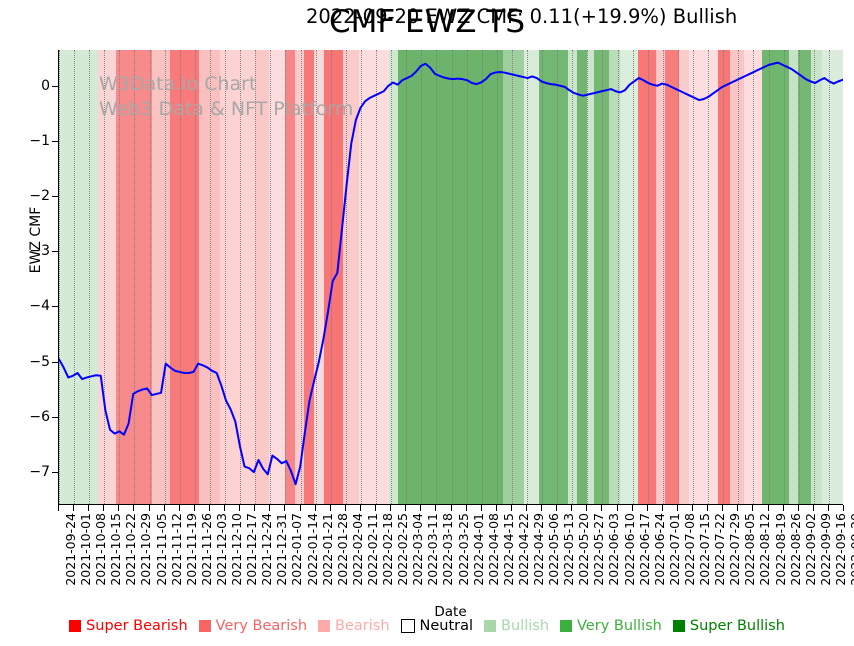 The width and height of the screenshot is (854, 646). What do you see at coordinates (282, 549) in the screenshot?
I see `x-tick-label: 2021-12-31` at bounding box center [282, 549].